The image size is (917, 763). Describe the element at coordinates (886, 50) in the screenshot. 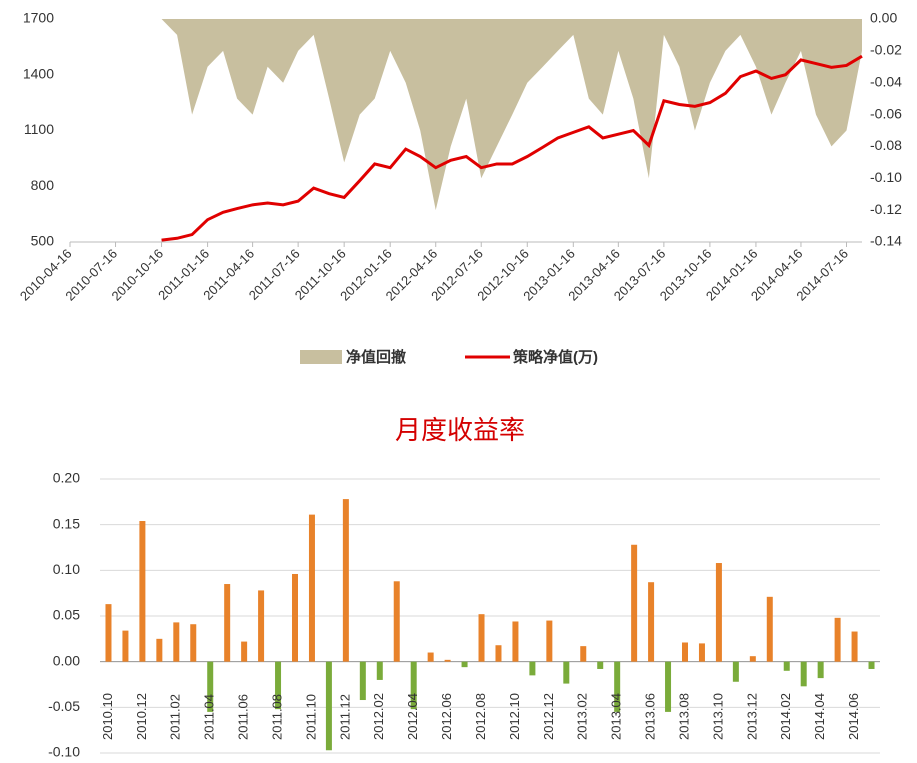

I see `y2-tick-label: -0.02` at that location.